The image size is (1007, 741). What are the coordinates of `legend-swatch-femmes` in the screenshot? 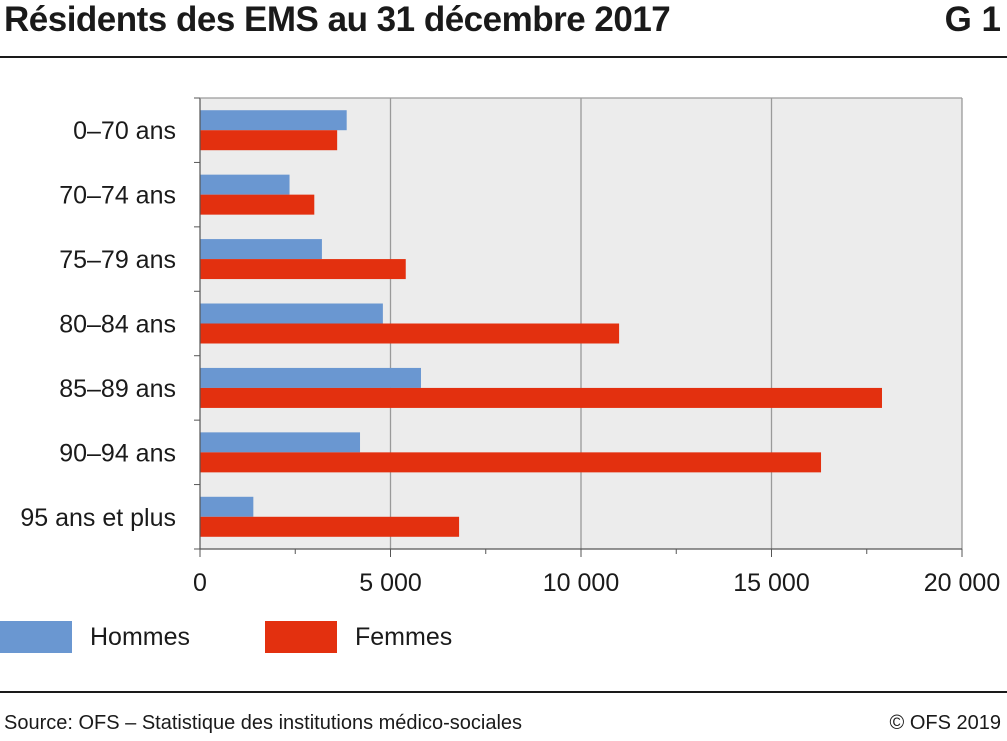 It's located at (301, 637).